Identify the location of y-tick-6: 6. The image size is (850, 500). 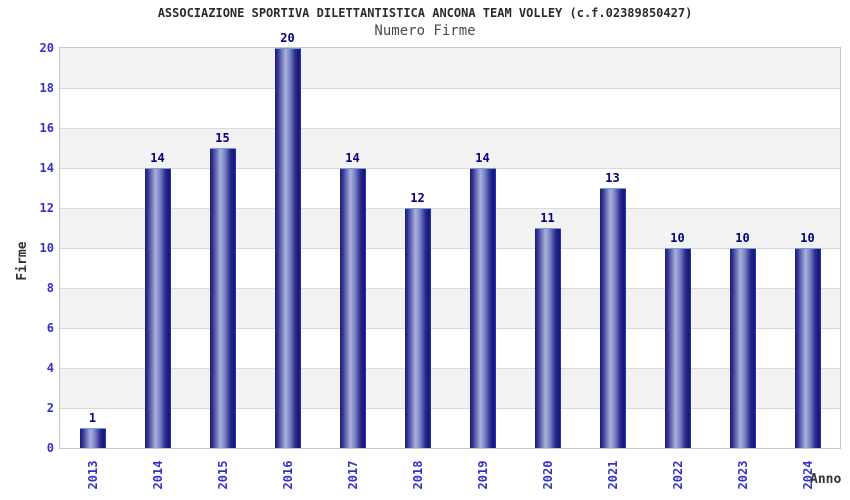
(50, 328).